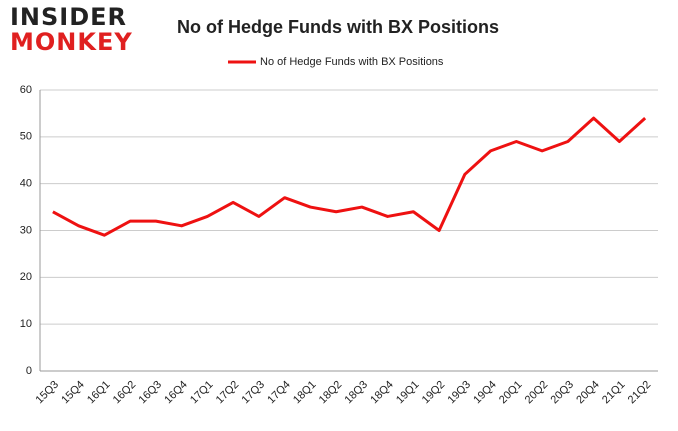 The width and height of the screenshot is (678, 431). Describe the element at coordinates (485, 393) in the screenshot. I see `x-tick-label: 19Q4` at that location.